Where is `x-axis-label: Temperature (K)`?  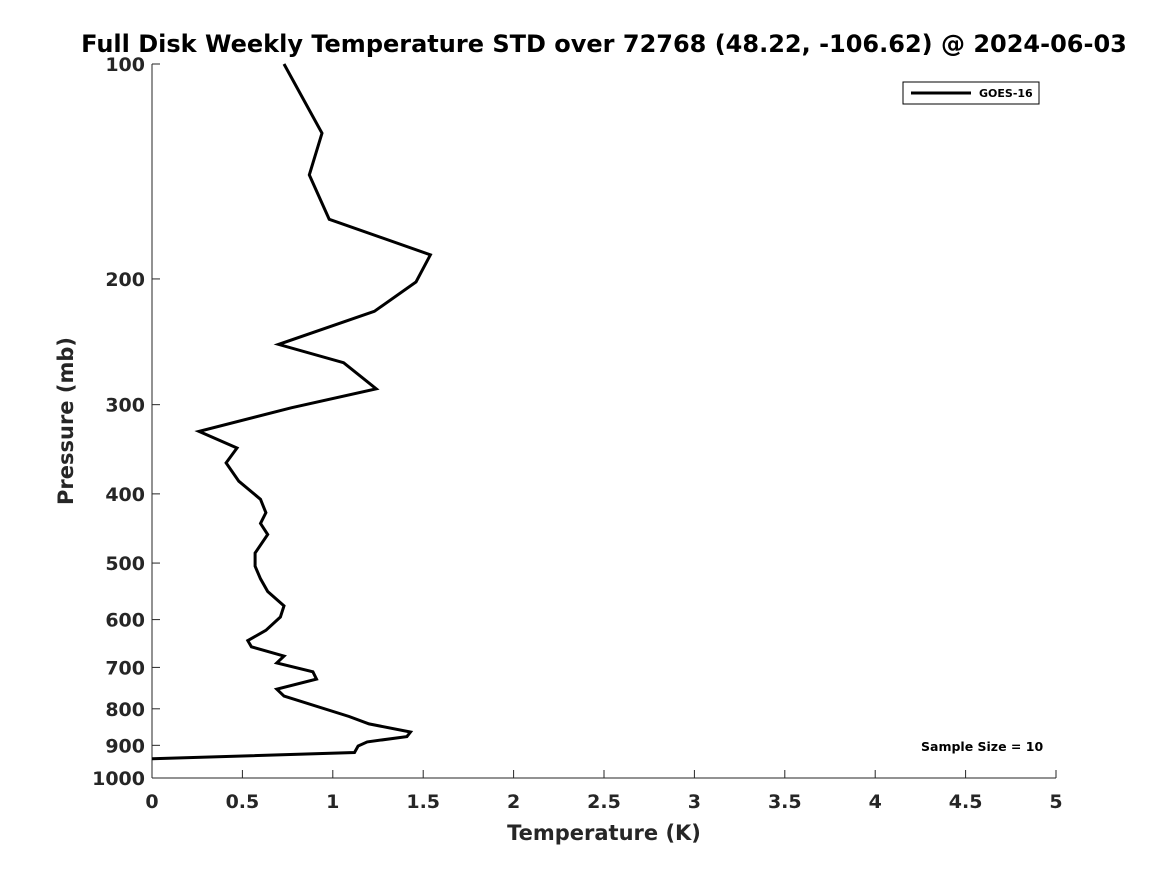 x-axis-label: Temperature (K) is located at coordinates (604, 833).